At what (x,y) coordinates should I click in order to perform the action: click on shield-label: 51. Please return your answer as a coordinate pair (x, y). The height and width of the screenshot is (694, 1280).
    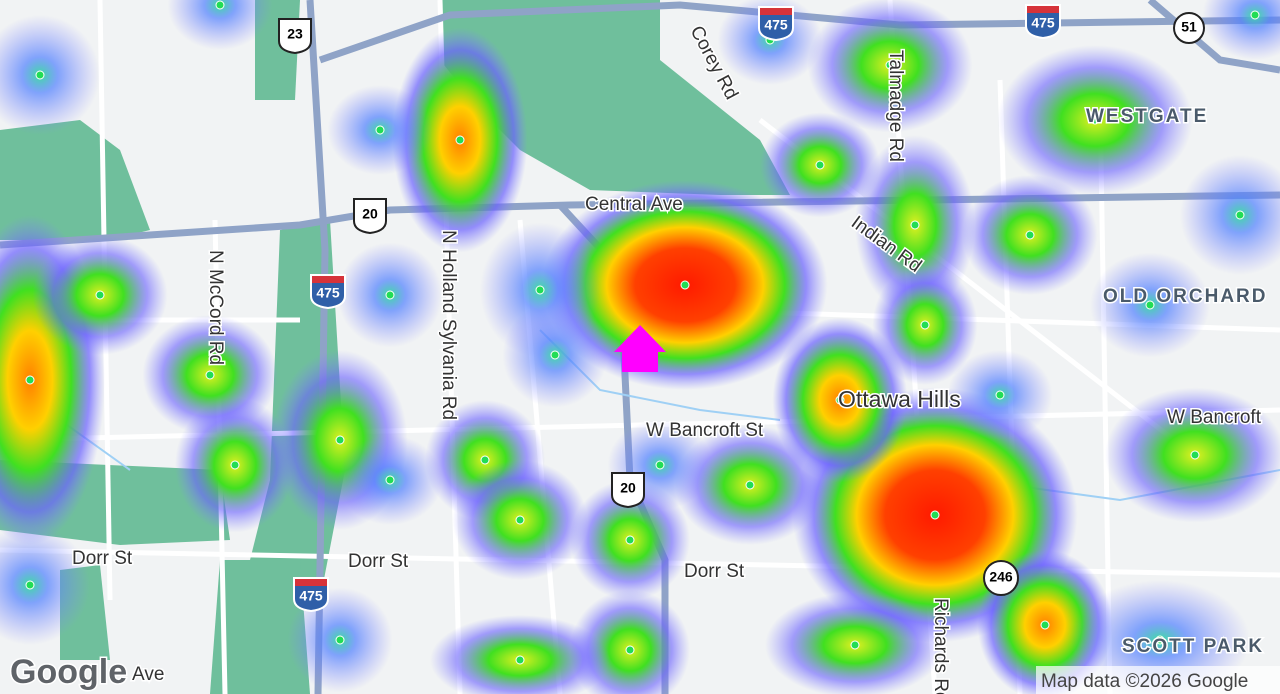
    Looking at the image, I should click on (1189, 27).